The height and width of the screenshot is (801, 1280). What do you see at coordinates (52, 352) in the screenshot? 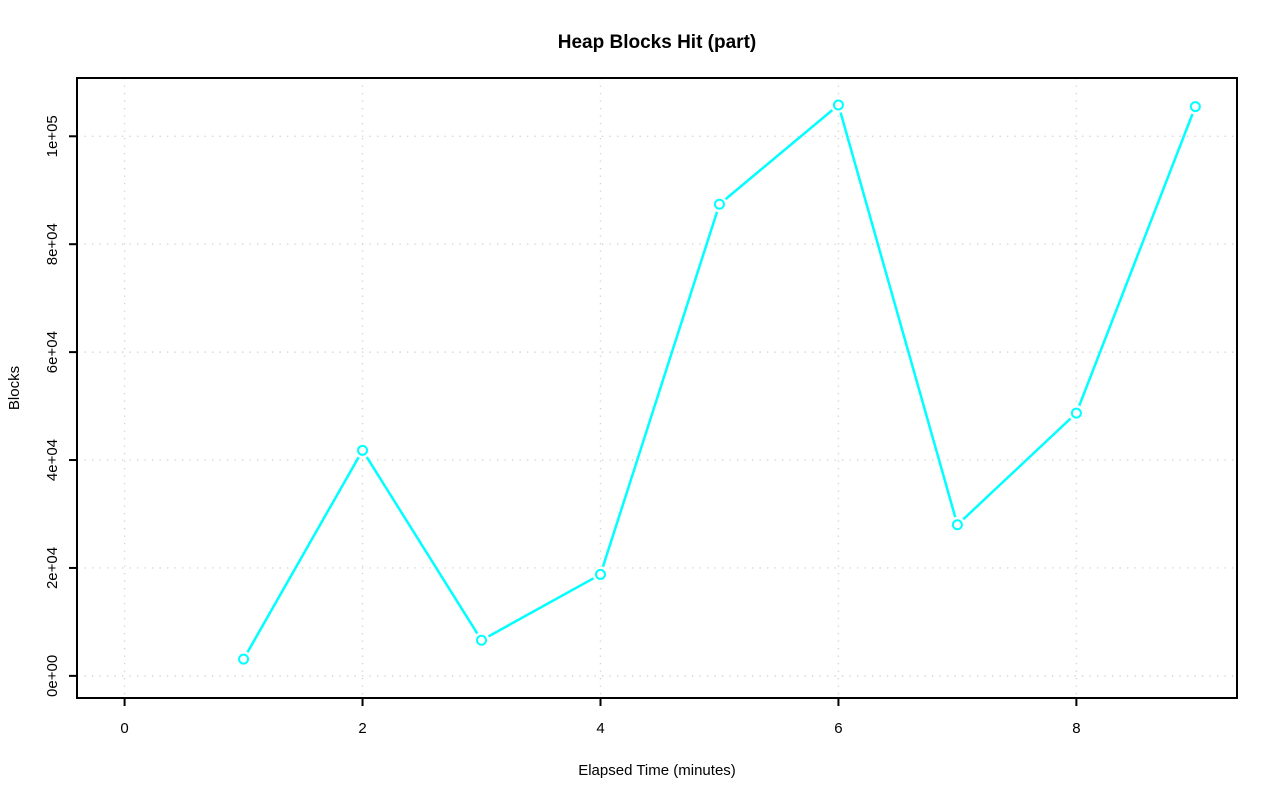
I see `y-tick-label: 6e+04` at bounding box center [52, 352].